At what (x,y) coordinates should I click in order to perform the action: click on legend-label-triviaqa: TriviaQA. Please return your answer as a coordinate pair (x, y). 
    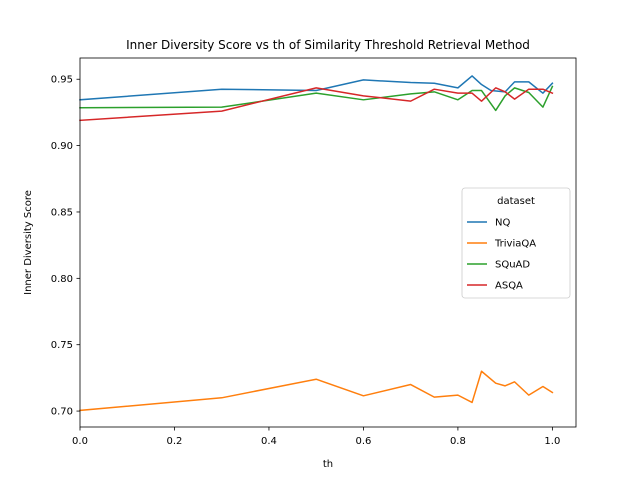
    Looking at the image, I should click on (515, 244).